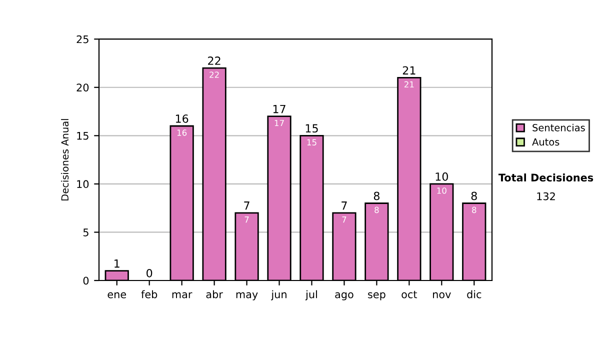 The image size is (600, 340). I want to click on x-tick-label: oct, so click(410, 294).